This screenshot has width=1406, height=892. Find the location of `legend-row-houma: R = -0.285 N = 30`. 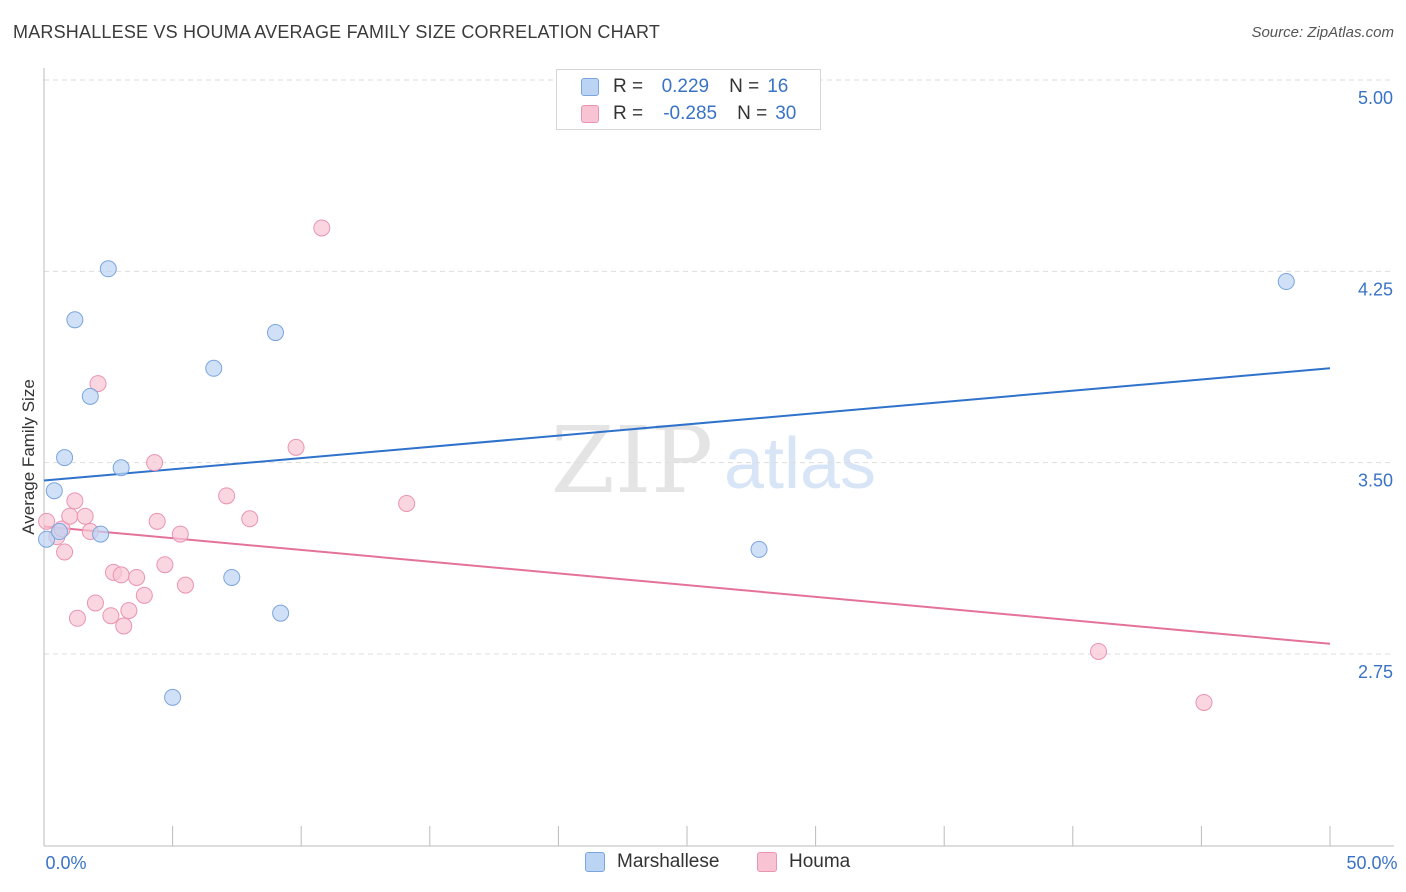

legend-row-houma: R = -0.285 N = 30 is located at coordinates (688, 114).